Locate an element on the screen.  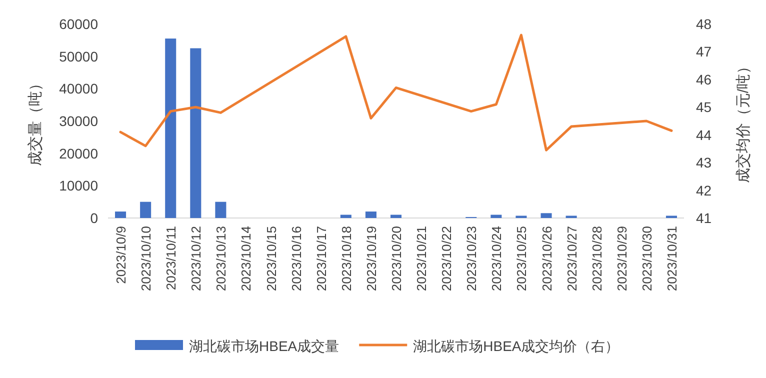
y2-axis-title: 成交均价（元/吨） is located at coordinates (743, 121).